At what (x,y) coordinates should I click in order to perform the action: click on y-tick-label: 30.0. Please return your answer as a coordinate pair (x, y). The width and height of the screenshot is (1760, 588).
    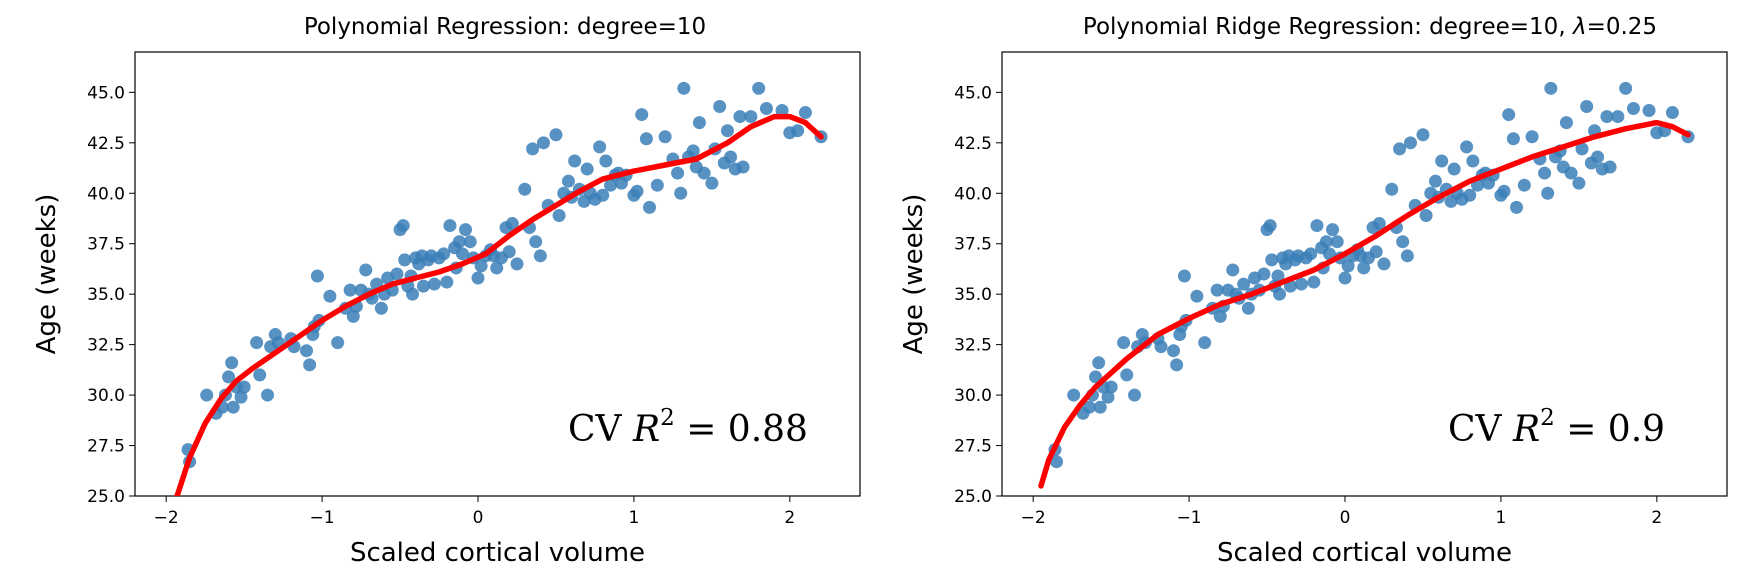
    Looking at the image, I should click on (106, 396).